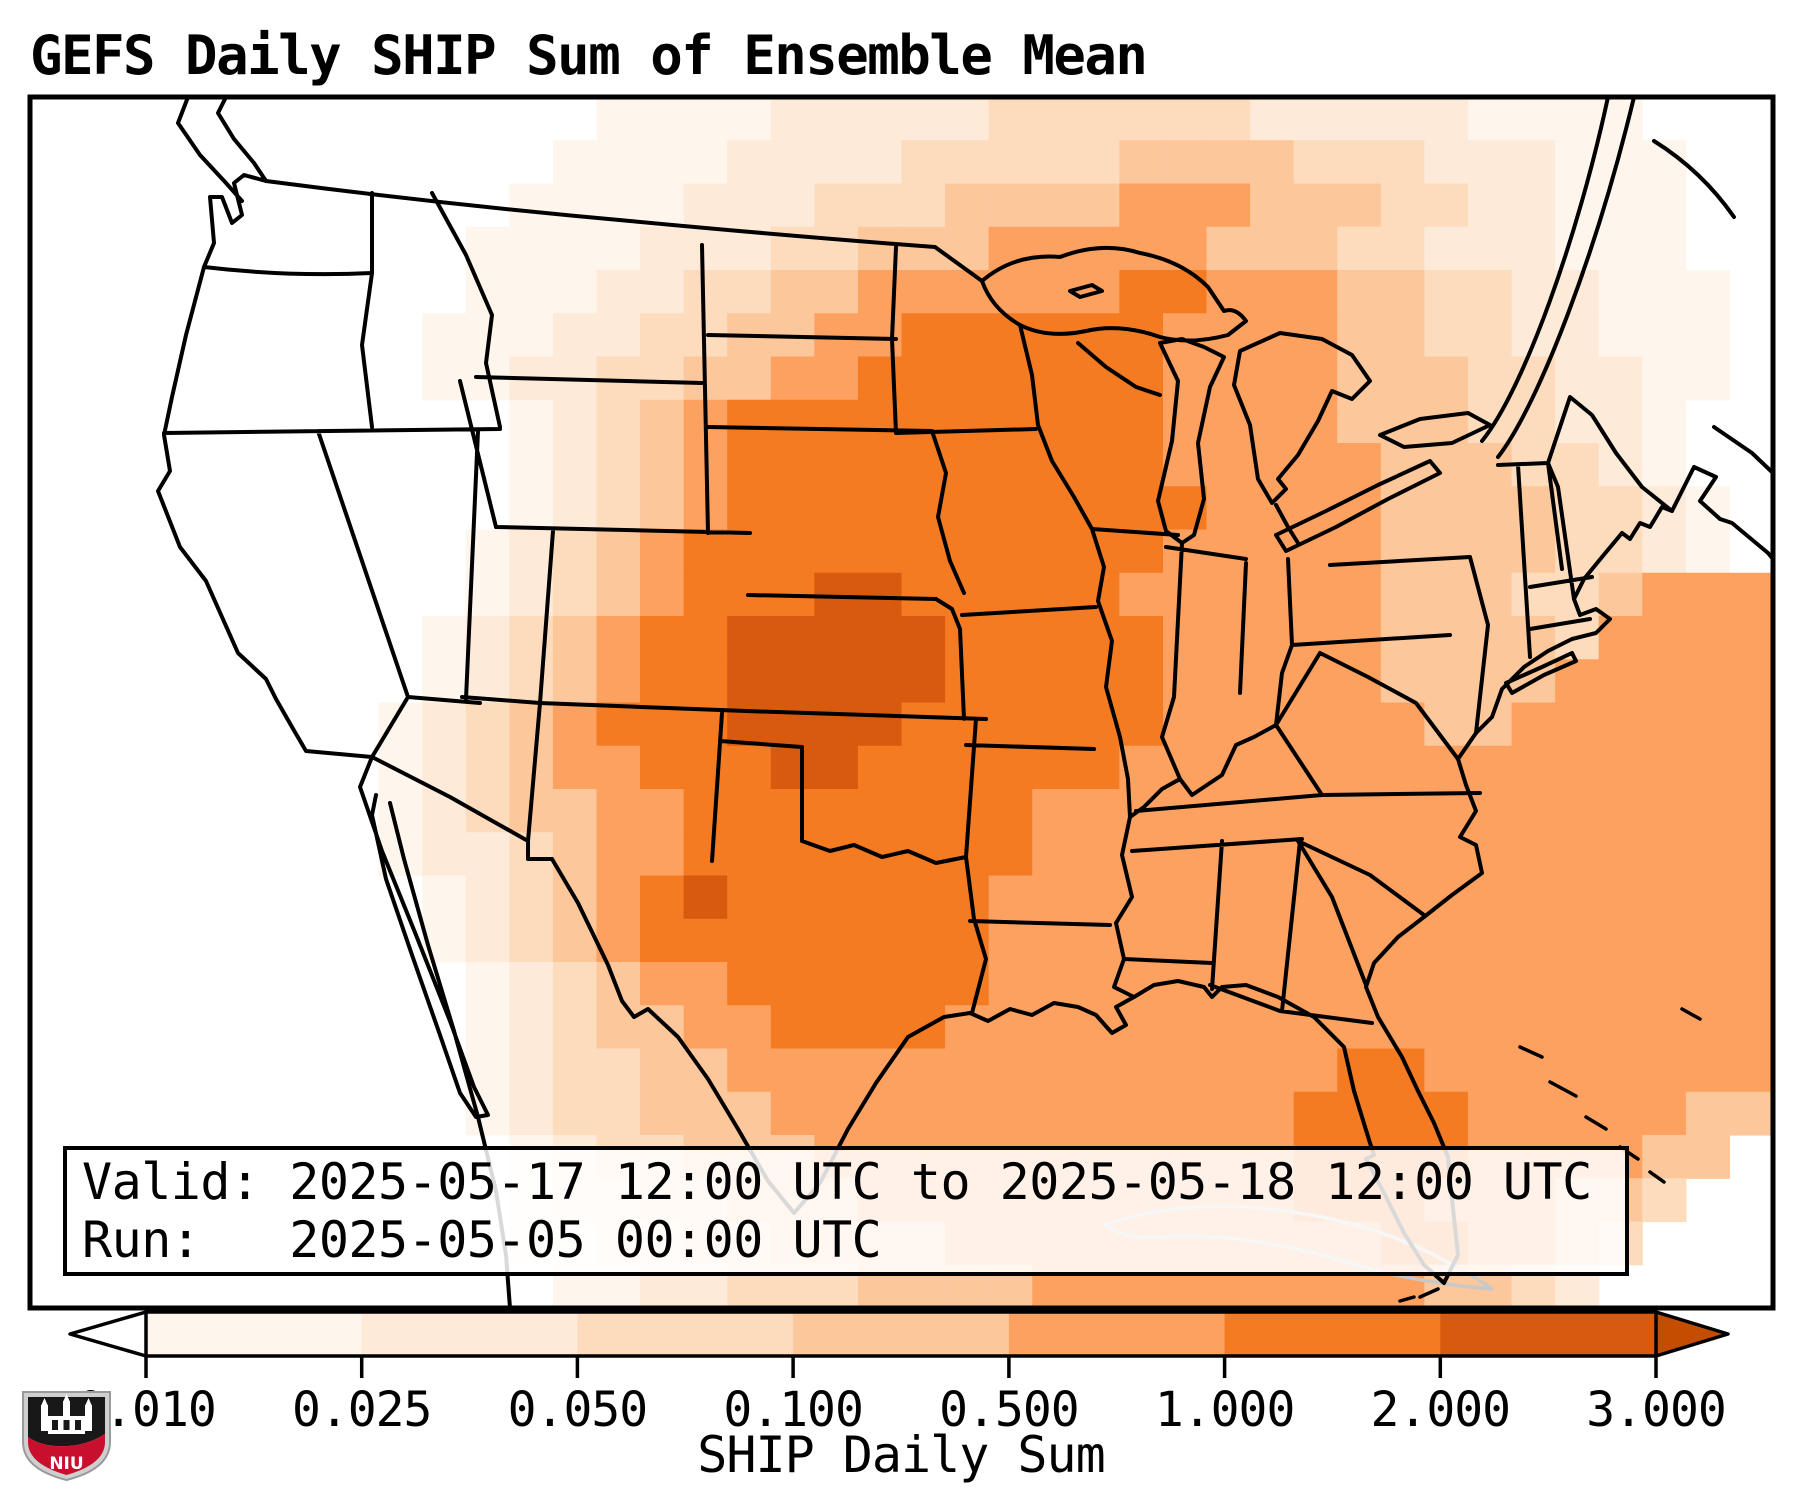  Describe the element at coordinates (1009, 1410) in the screenshot. I see `colorbar-tick-label: 0.500` at that location.